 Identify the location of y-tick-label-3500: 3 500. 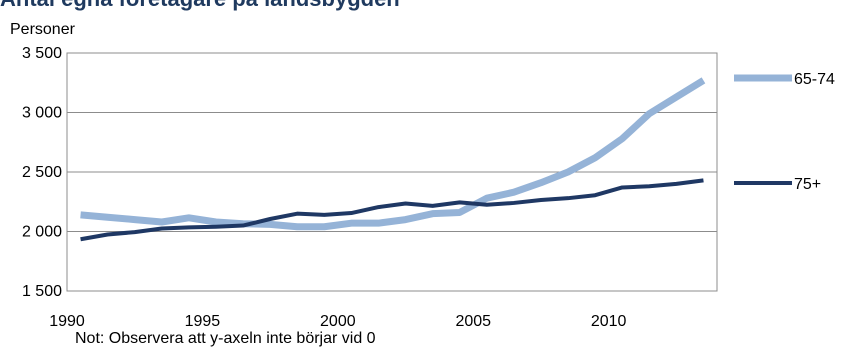
(42, 53).